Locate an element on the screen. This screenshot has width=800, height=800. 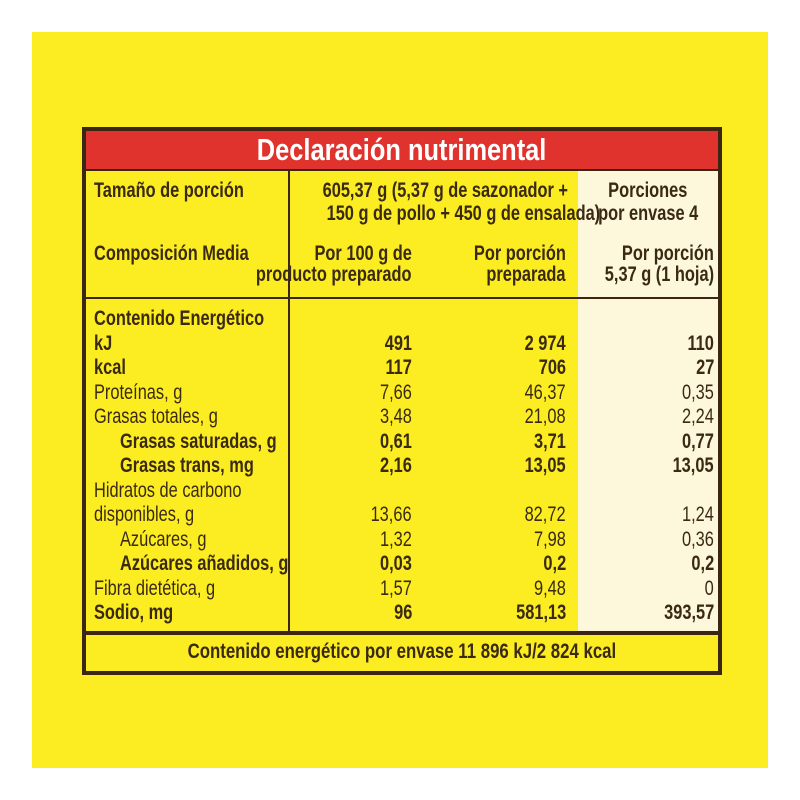
header-divider-left is located at coordinates (187, 298).